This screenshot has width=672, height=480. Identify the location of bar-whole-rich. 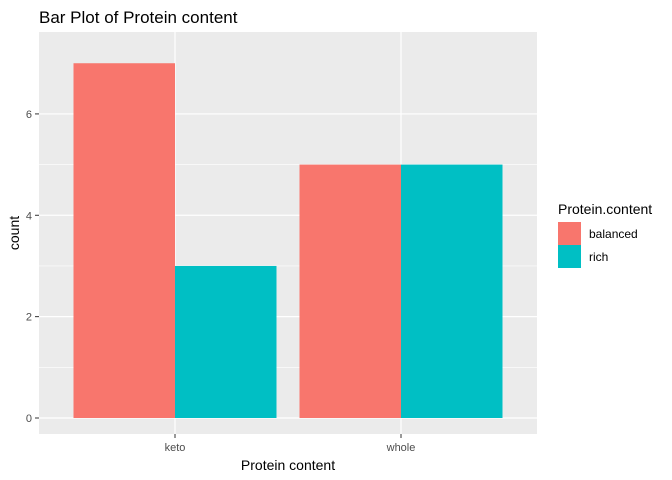
(452, 291).